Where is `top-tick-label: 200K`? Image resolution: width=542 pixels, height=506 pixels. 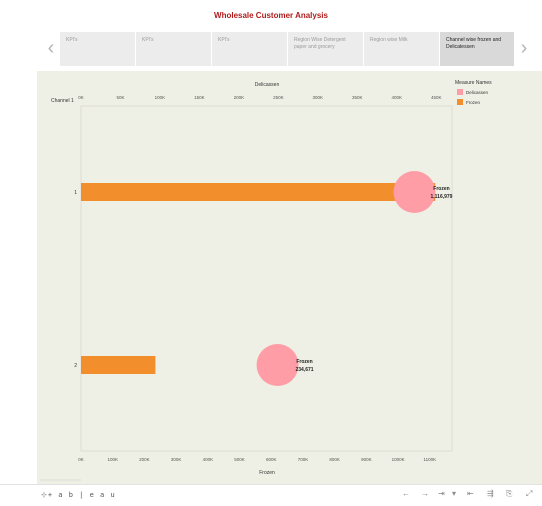
top-tick-label: 200K is located at coordinates (239, 97).